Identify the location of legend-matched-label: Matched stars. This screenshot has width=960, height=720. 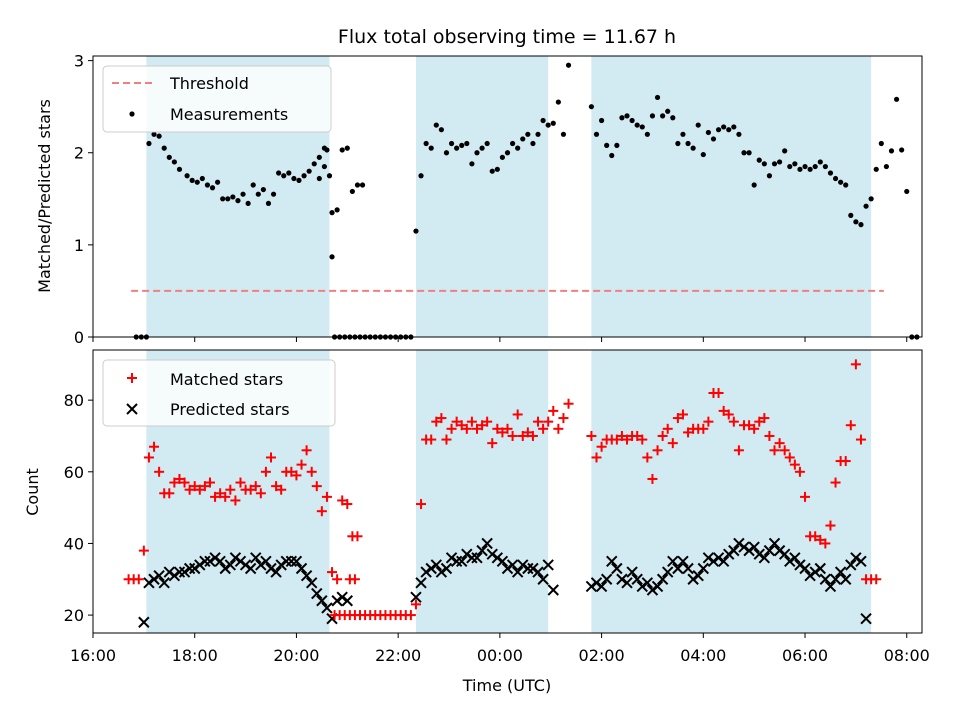
(226, 379).